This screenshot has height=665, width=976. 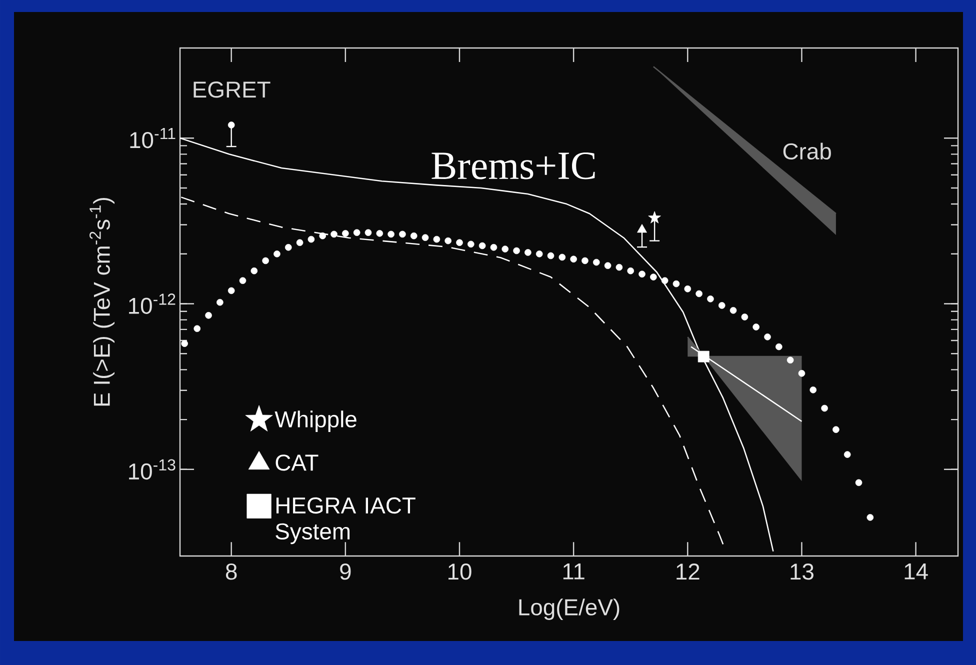 What do you see at coordinates (460, 572) in the screenshot?
I see `x-tick-label: 10` at bounding box center [460, 572].